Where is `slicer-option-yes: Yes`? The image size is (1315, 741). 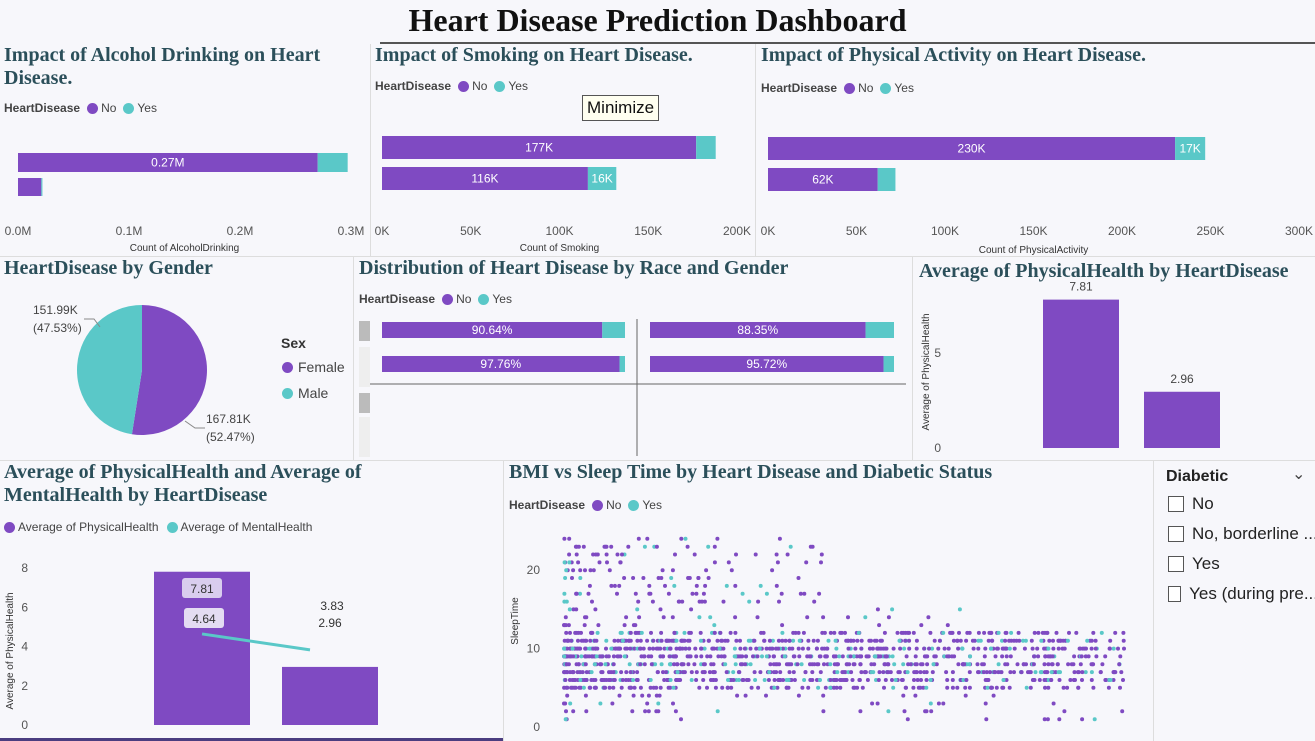 slicer-option-yes: Yes is located at coordinates (1241, 563).